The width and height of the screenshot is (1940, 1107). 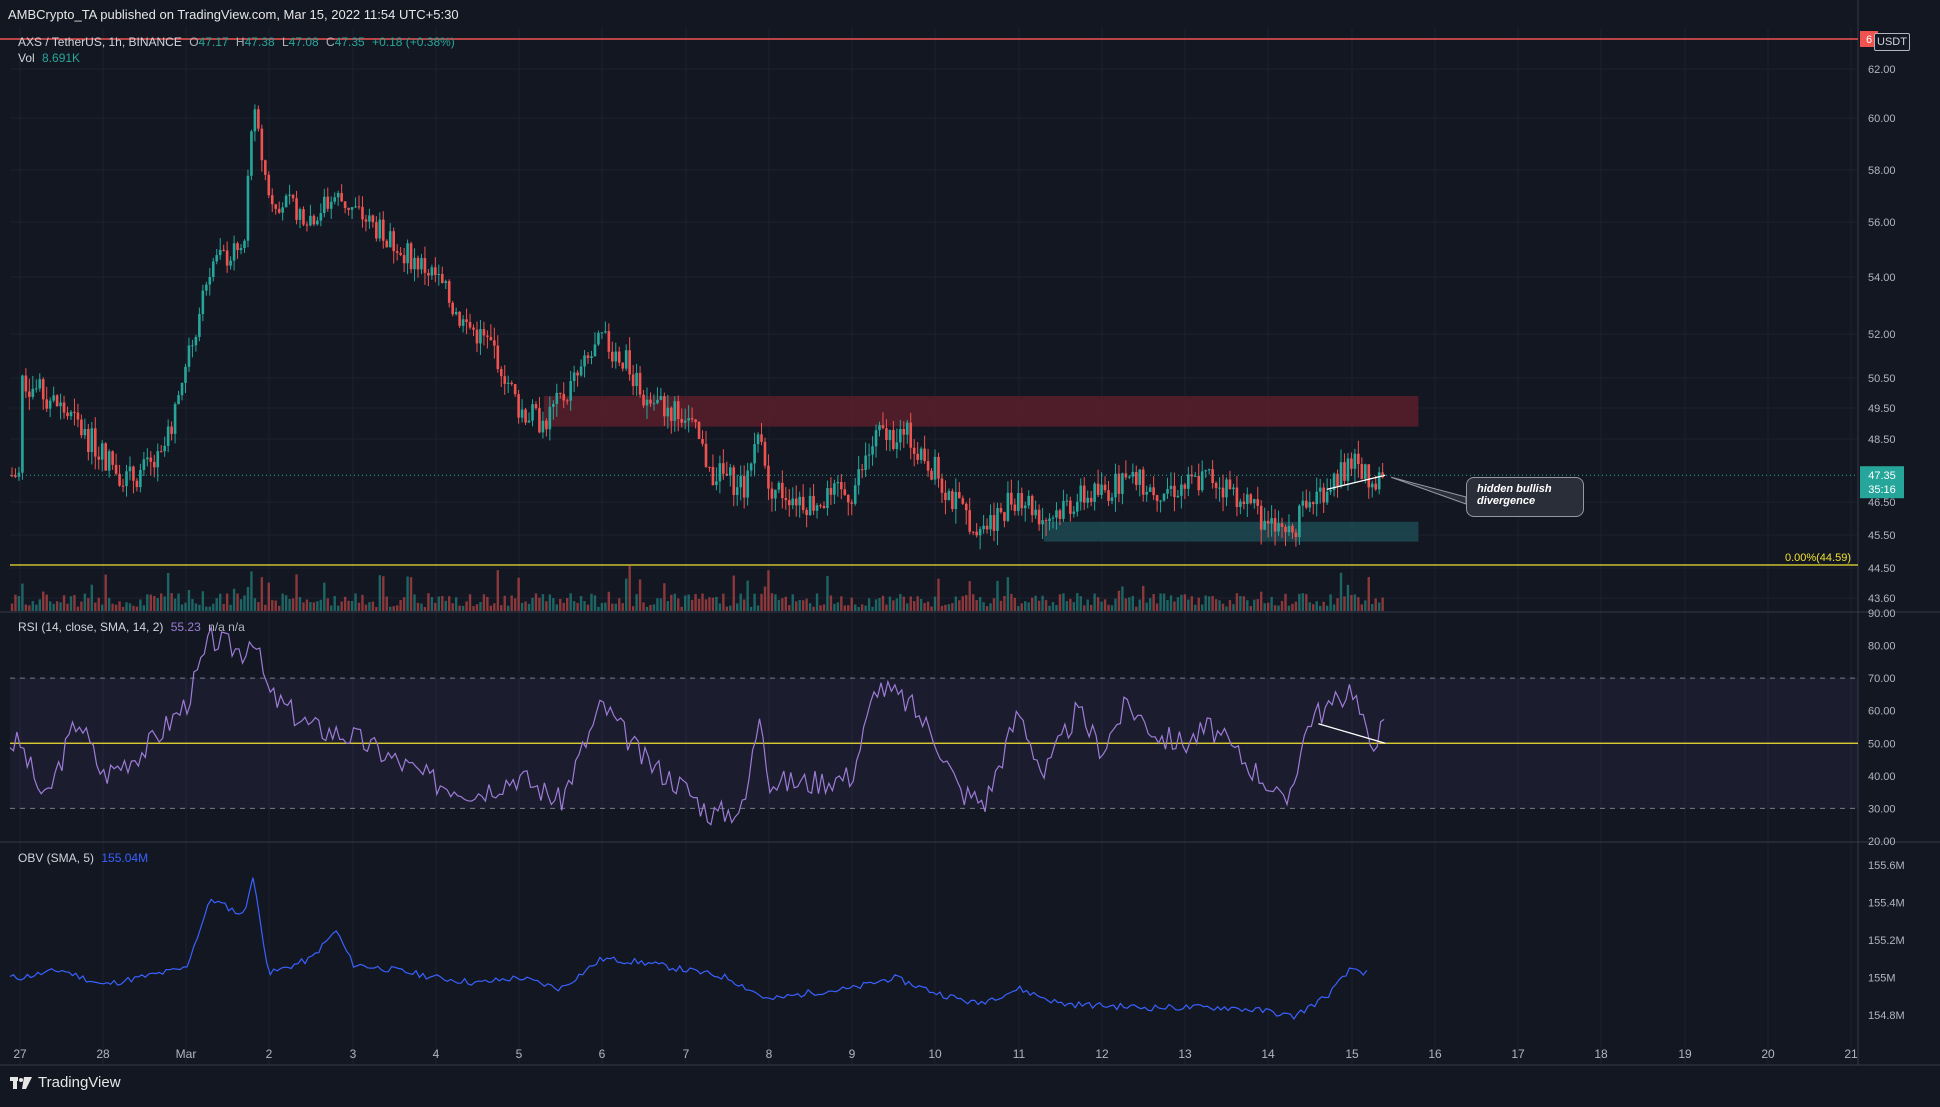 I want to click on rsi-label: RSI (14, close, SMA, 14, 2), so click(x=91, y=627).